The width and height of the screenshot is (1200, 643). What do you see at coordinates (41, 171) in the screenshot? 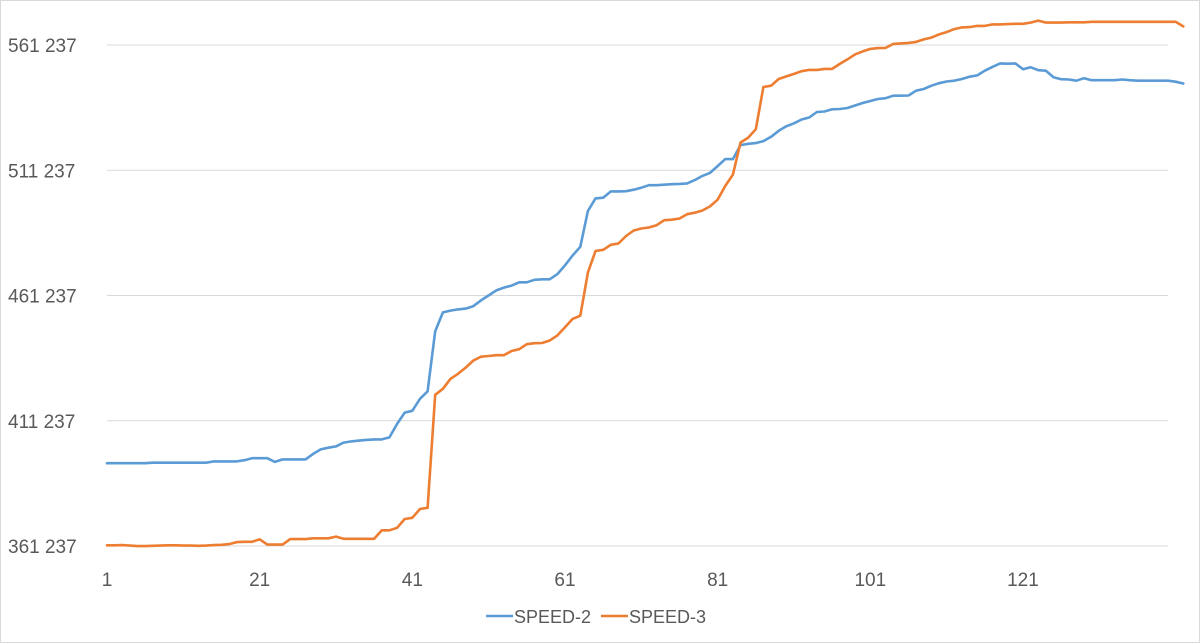
I see `y-tick-label: 511 237` at bounding box center [41, 171].